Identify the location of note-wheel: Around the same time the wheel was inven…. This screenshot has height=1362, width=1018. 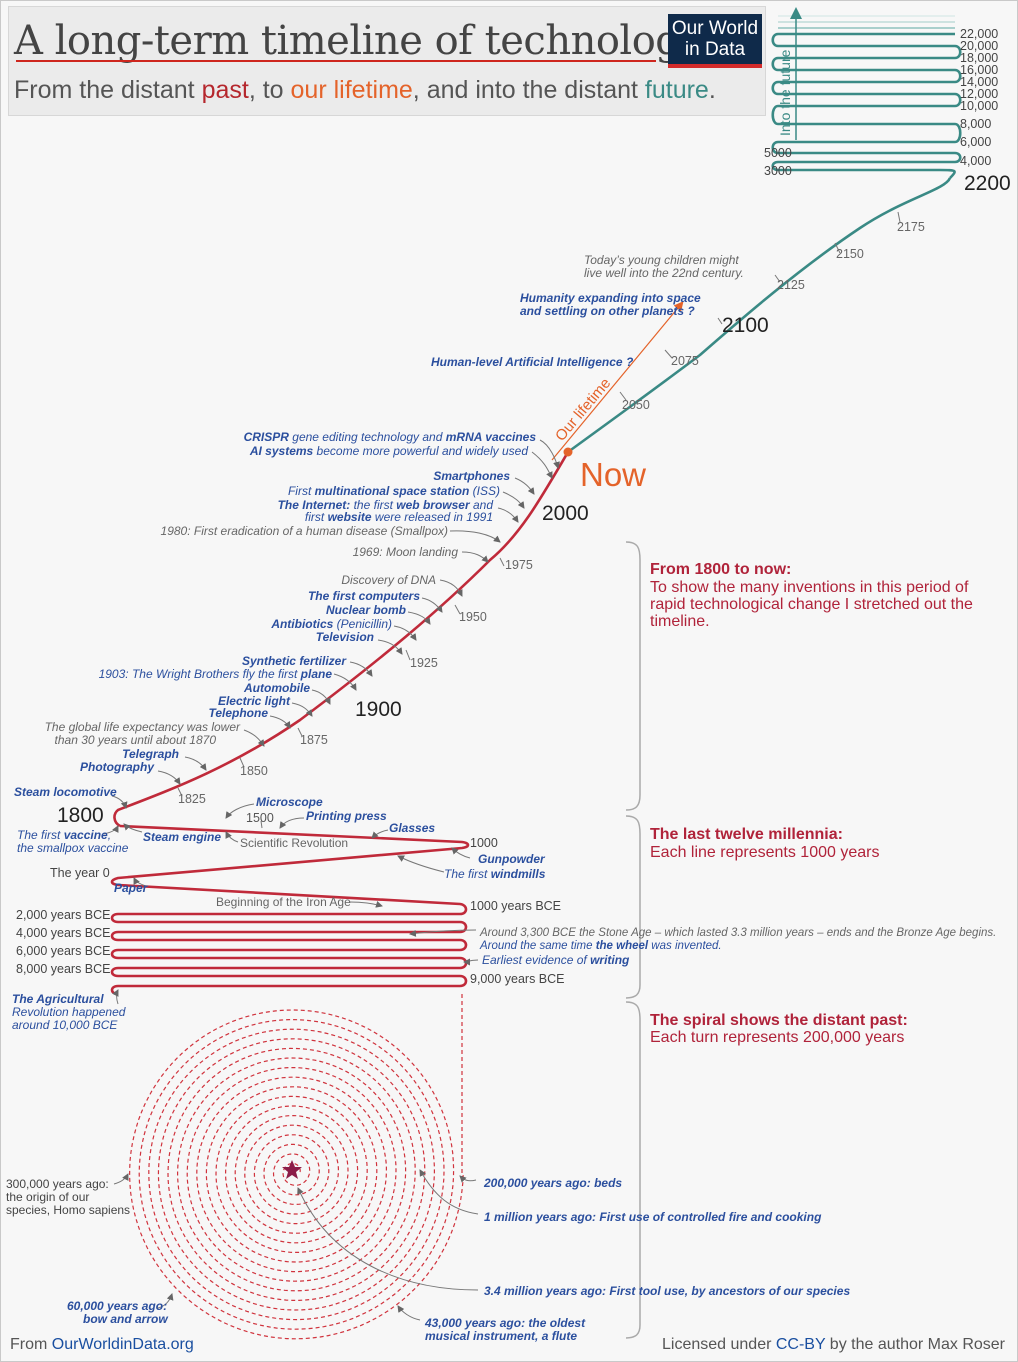
(600, 946).